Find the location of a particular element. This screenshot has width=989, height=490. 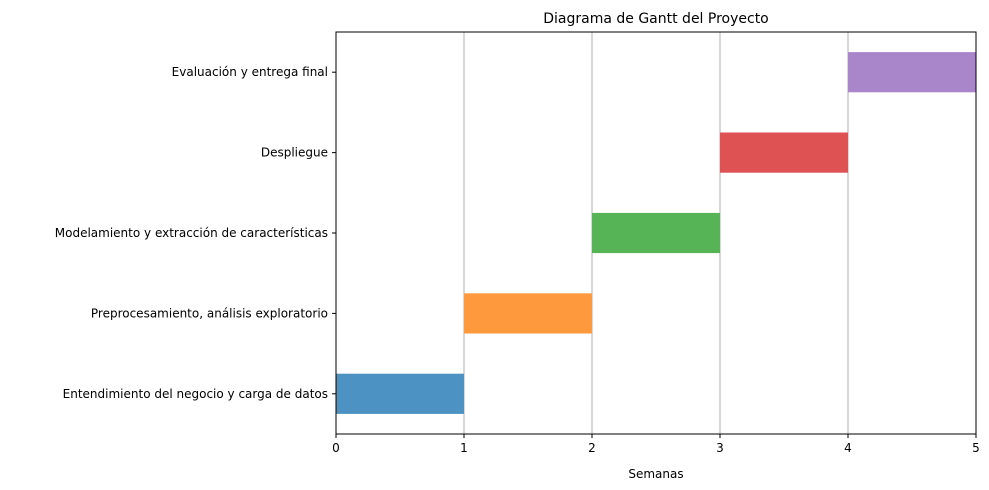

x-tick-label: 1 is located at coordinates (464, 448).